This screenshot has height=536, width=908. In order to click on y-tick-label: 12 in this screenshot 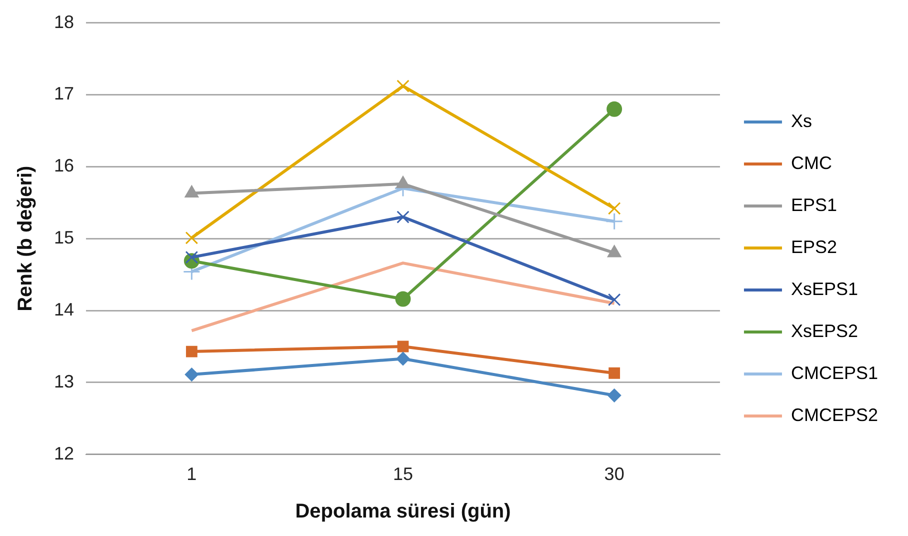, I will do `click(64, 453)`.